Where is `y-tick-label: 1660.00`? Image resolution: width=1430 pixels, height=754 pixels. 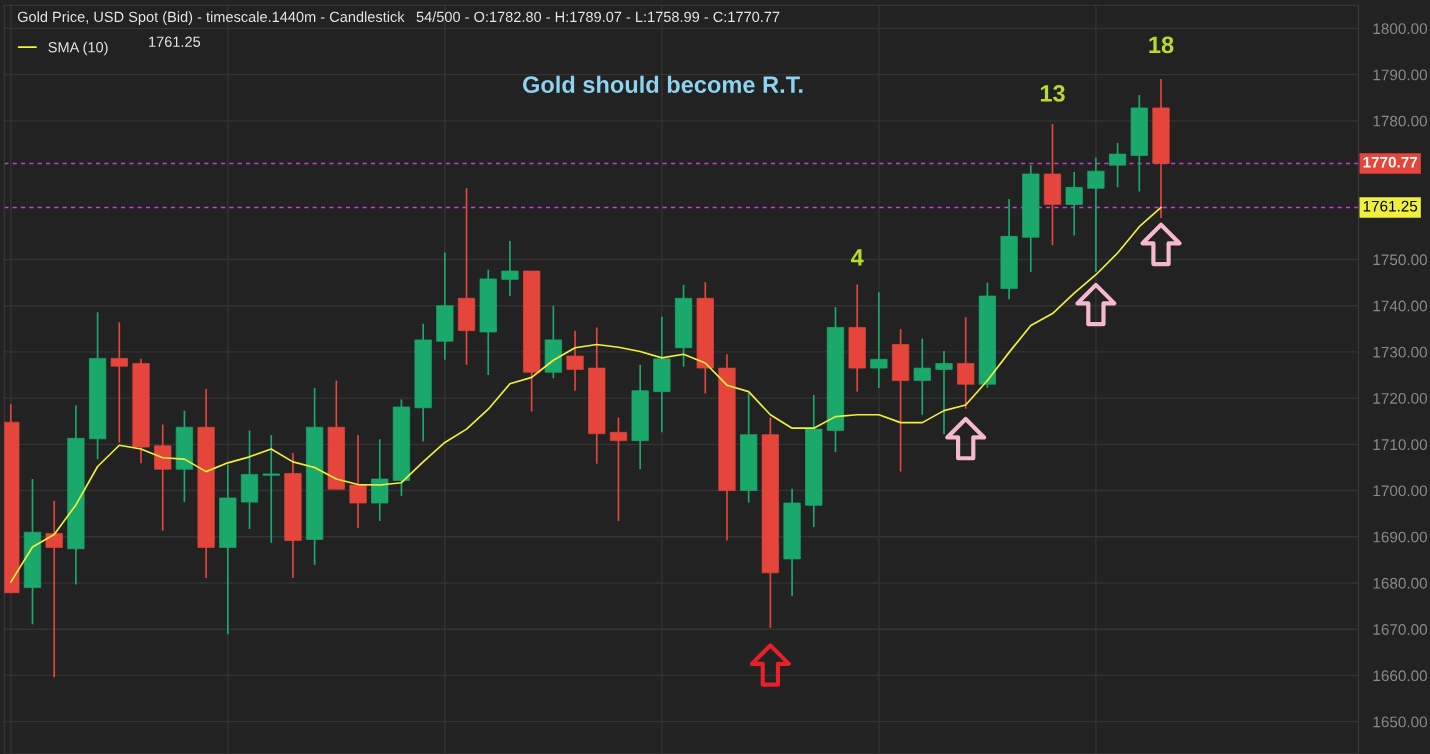 y-tick-label: 1660.00 is located at coordinates (1400, 676).